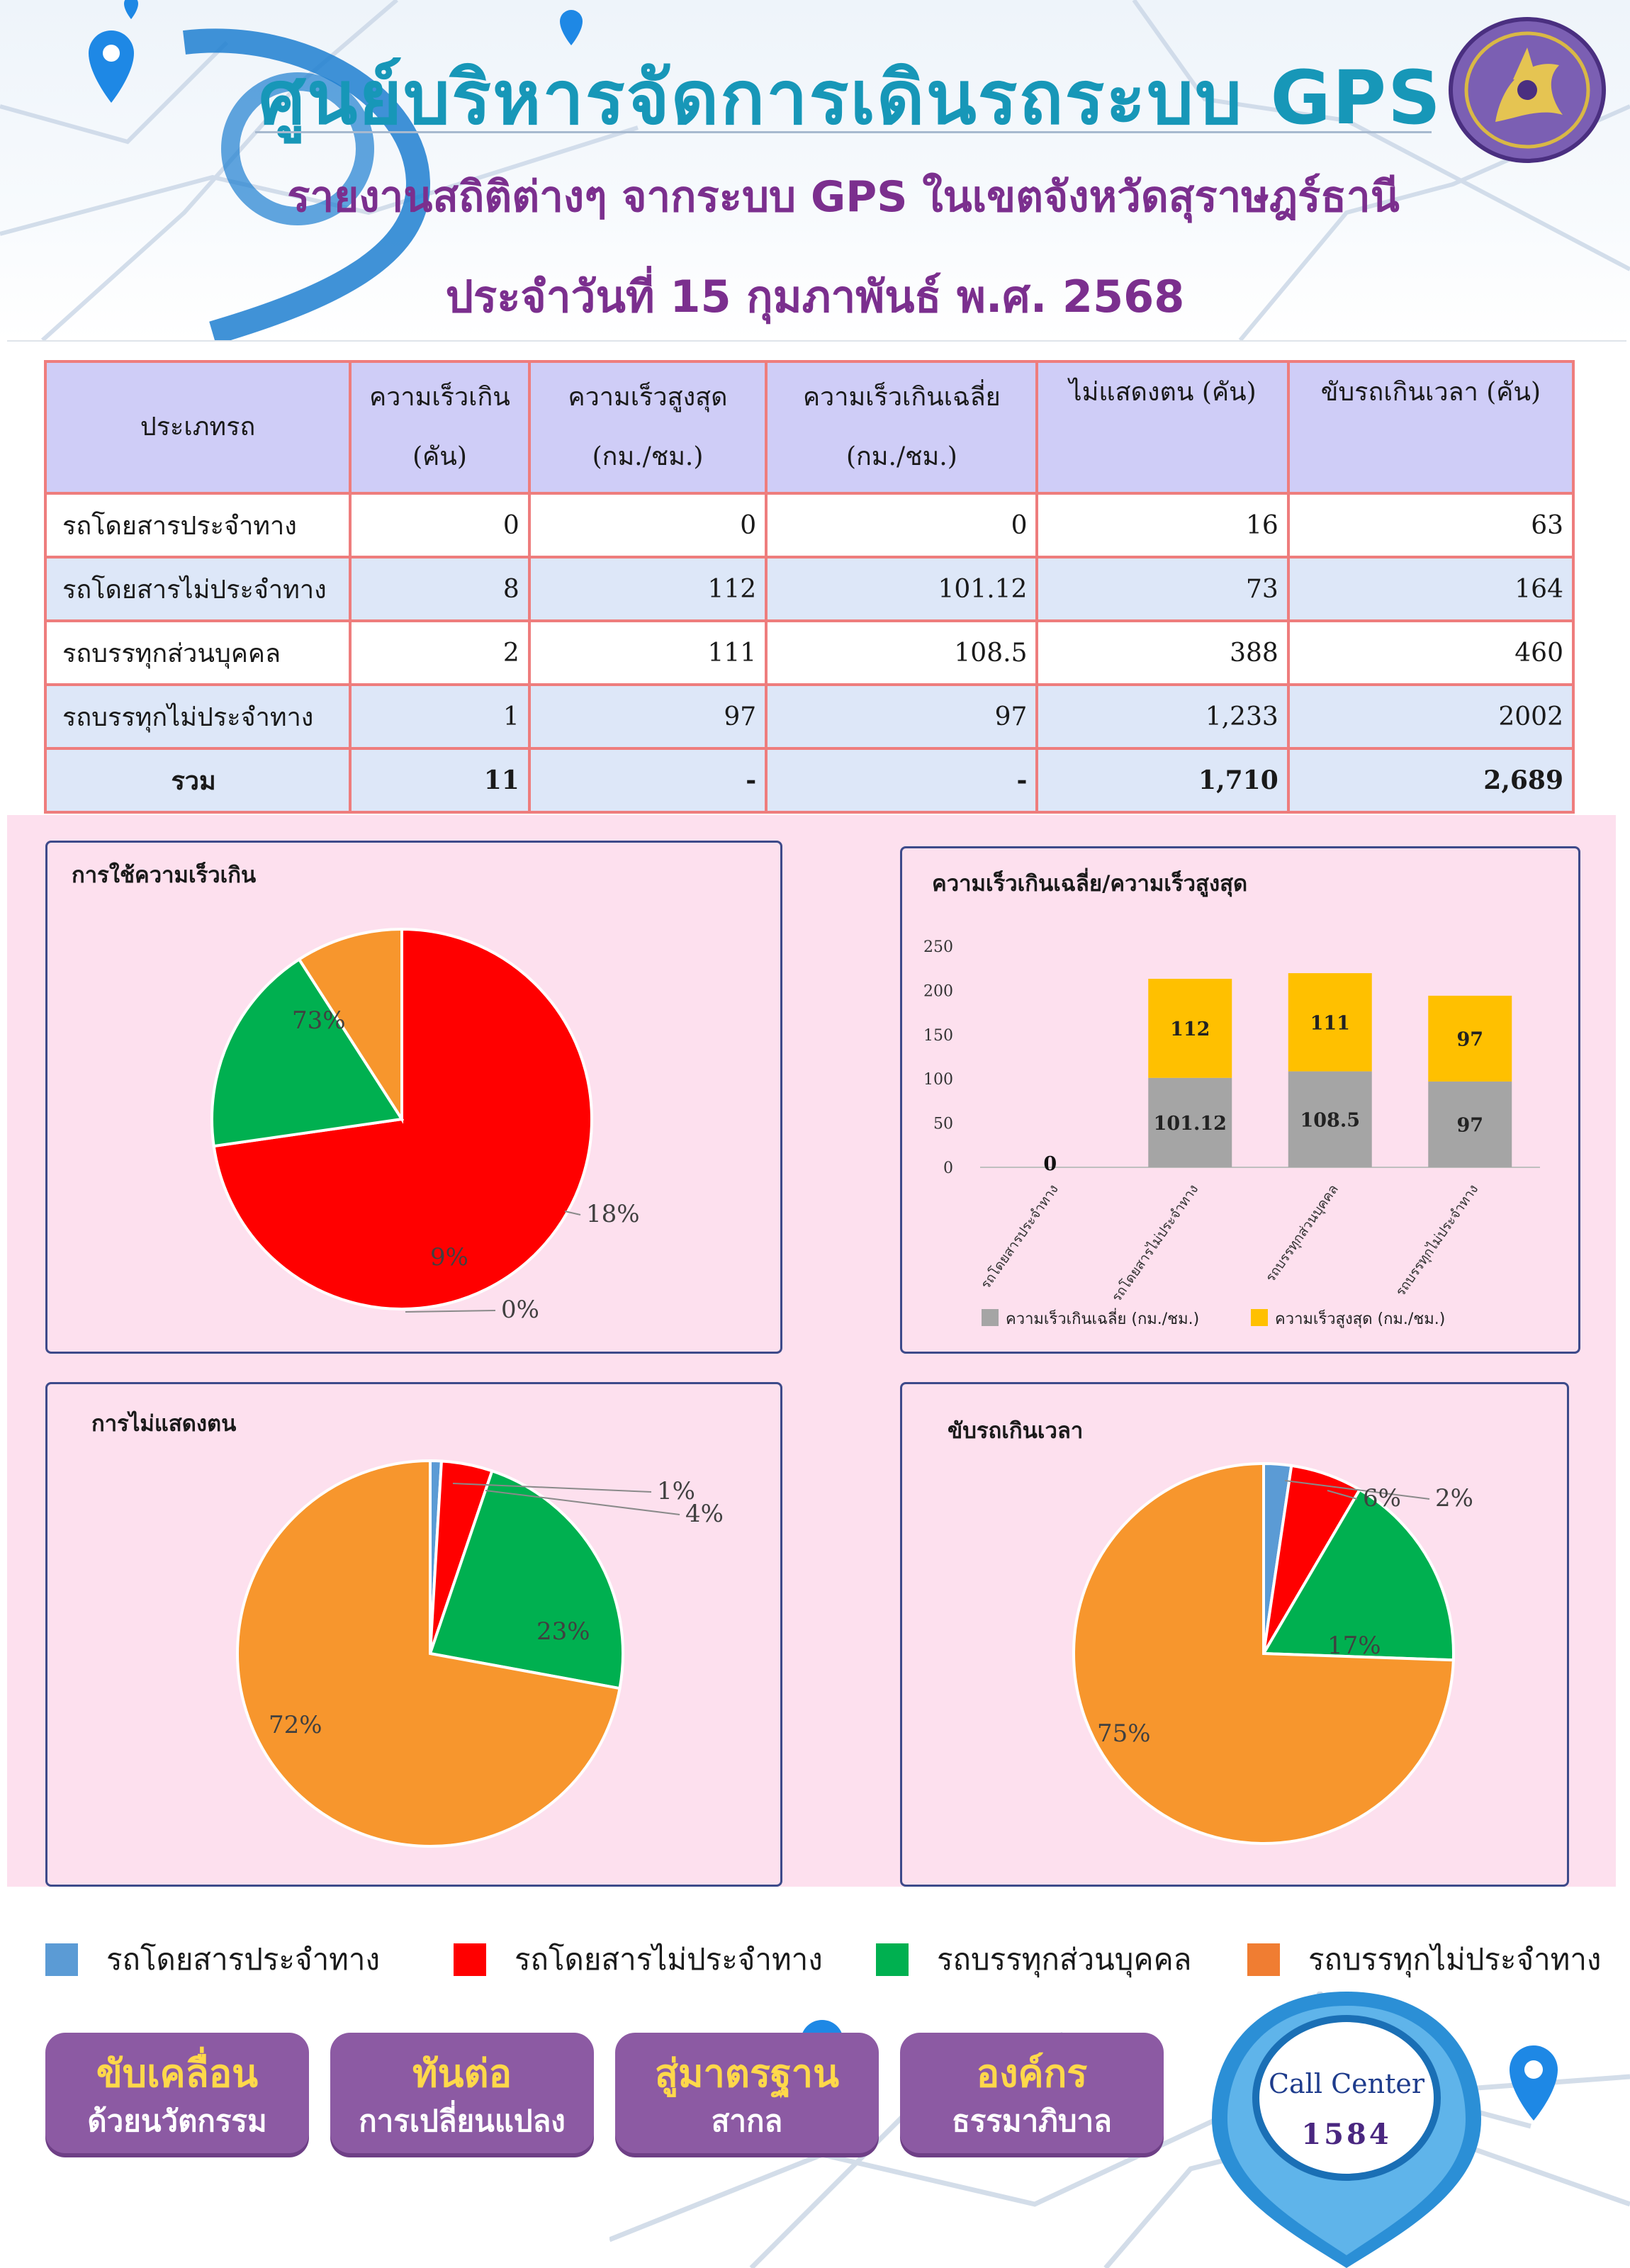 This screenshot has height=2268, width=1630. Describe the element at coordinates (1163, 525) in the screenshot. I see `cell-no-identity: 16` at that location.